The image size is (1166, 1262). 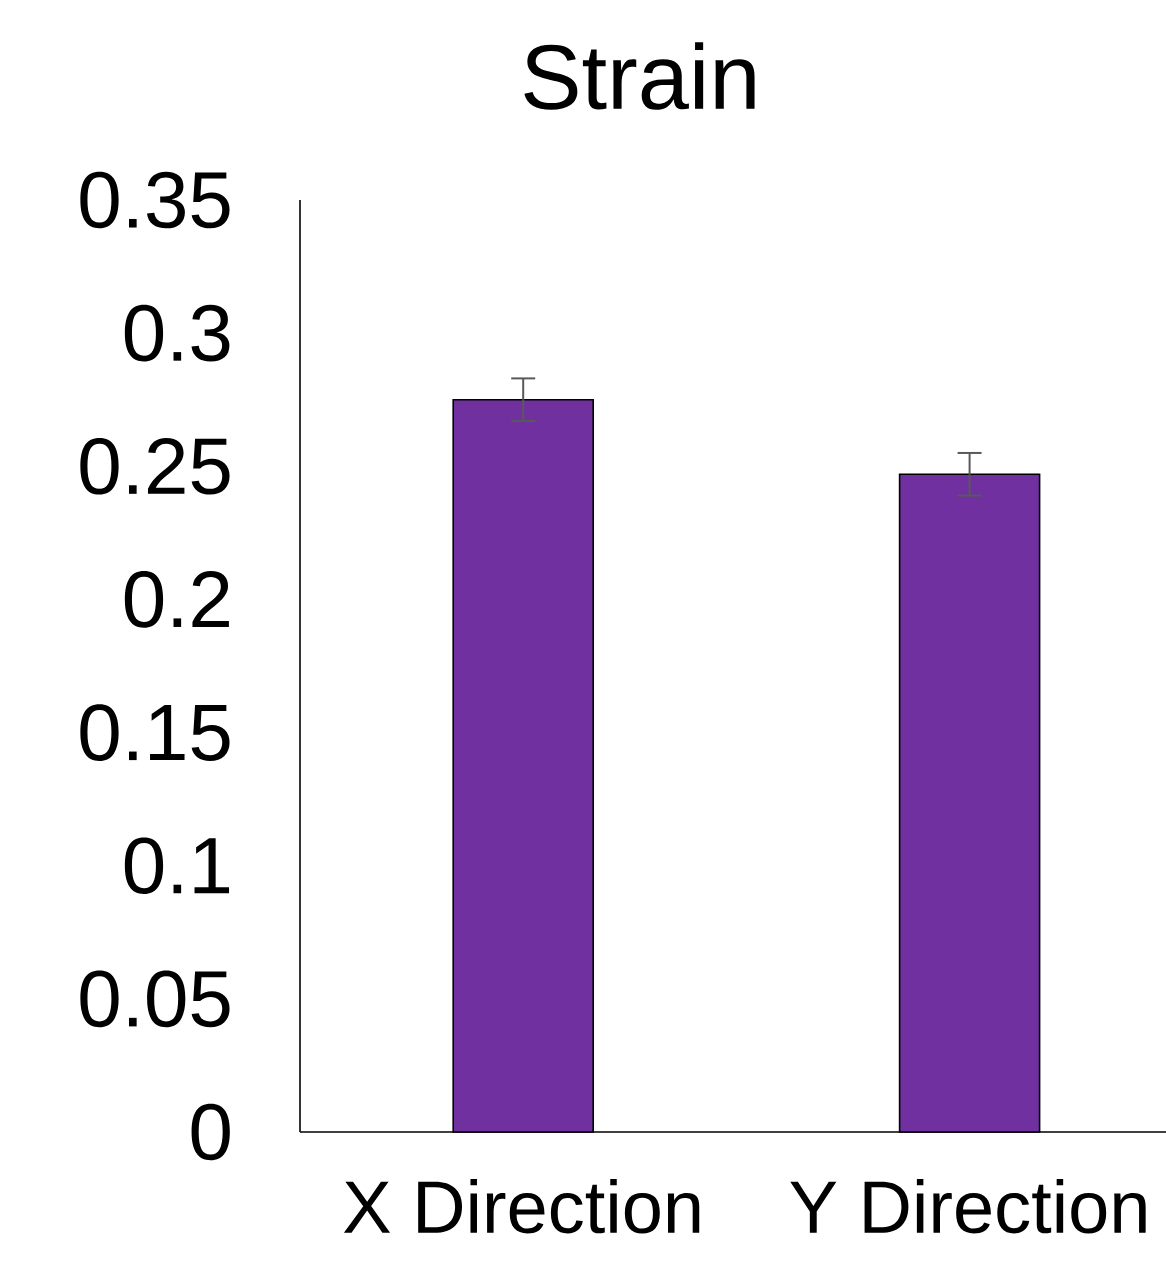 What do you see at coordinates (176, 599) in the screenshot?
I see `y-tick-label: 0.2` at bounding box center [176, 599].